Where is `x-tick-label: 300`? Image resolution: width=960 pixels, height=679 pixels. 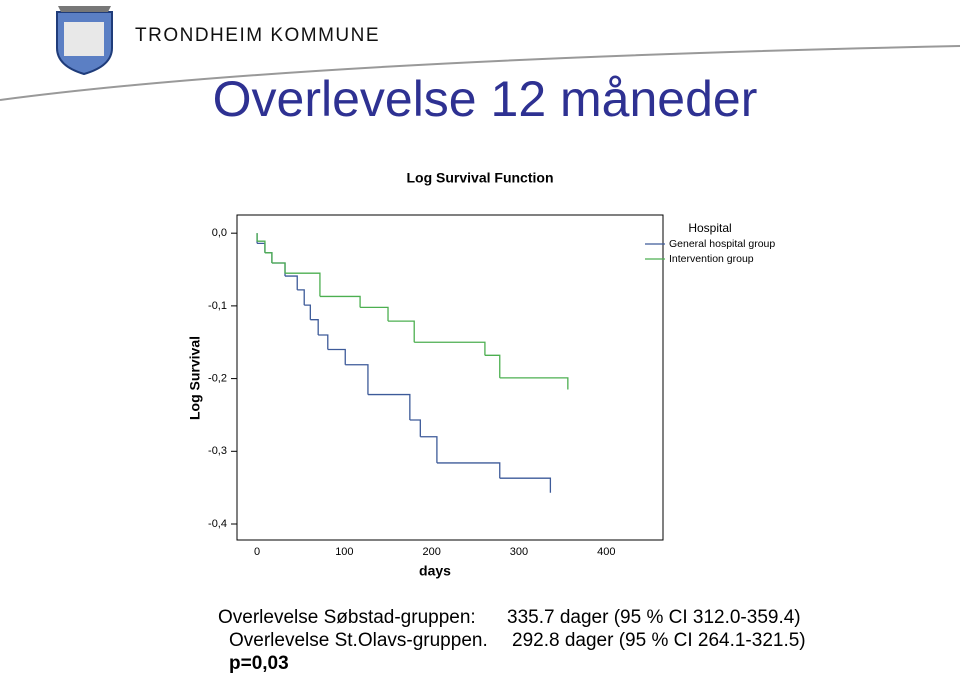 x-tick-label: 300 is located at coordinates (519, 552).